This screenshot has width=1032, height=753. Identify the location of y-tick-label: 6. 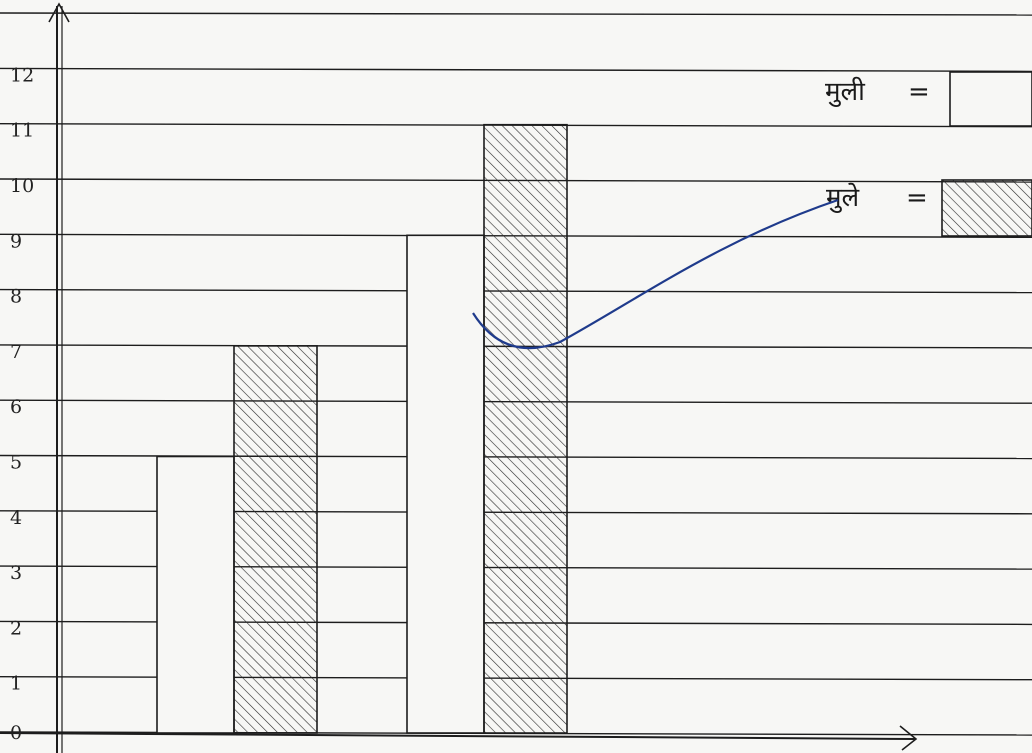
(16, 407).